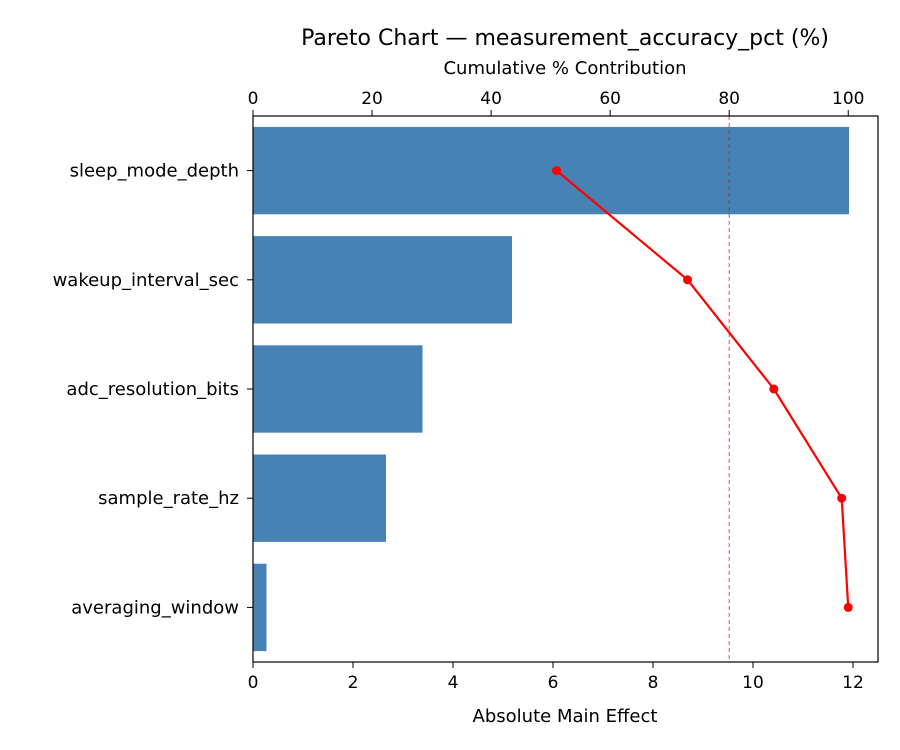 This screenshot has width=900, height=750. I want to click on x2-tick-label: 0, so click(253, 99).